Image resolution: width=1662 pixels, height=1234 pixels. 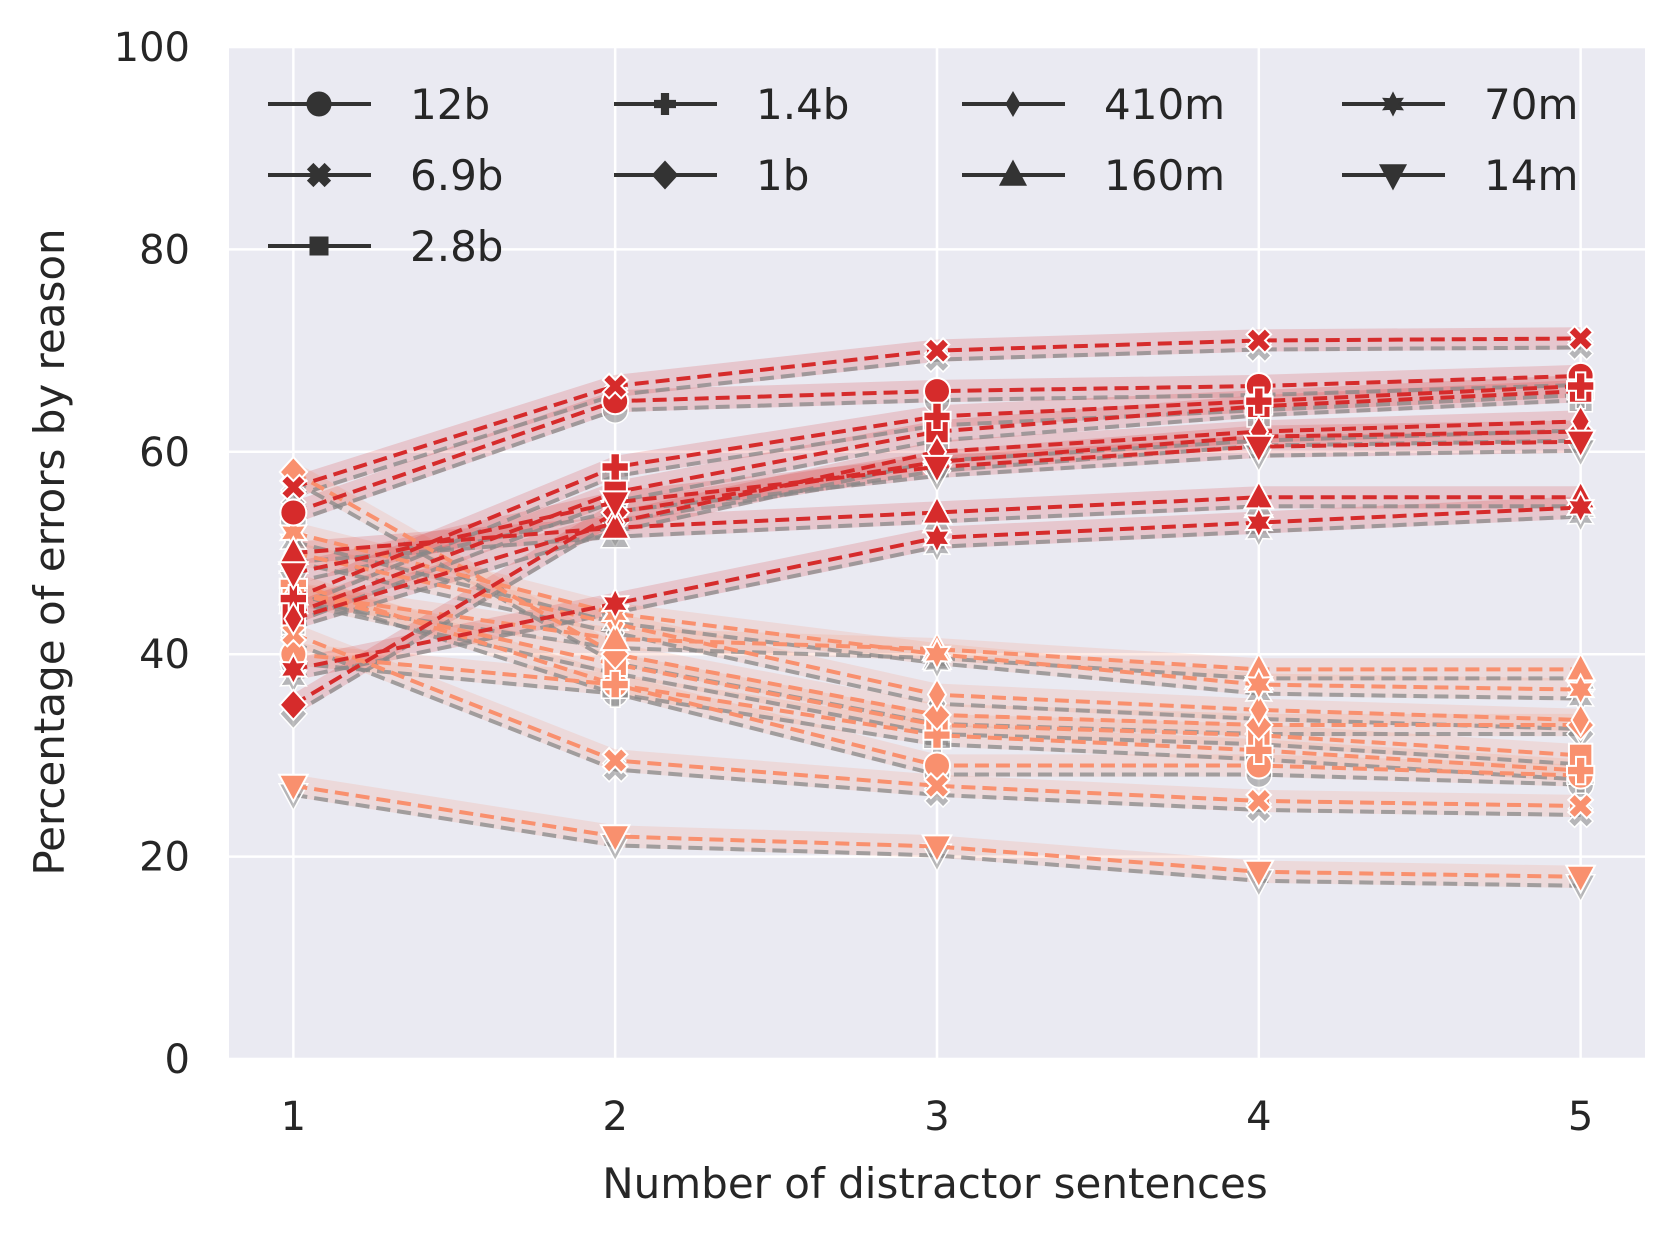 What do you see at coordinates (152, 48) in the screenshot?
I see `y-tick-label: 100` at bounding box center [152, 48].